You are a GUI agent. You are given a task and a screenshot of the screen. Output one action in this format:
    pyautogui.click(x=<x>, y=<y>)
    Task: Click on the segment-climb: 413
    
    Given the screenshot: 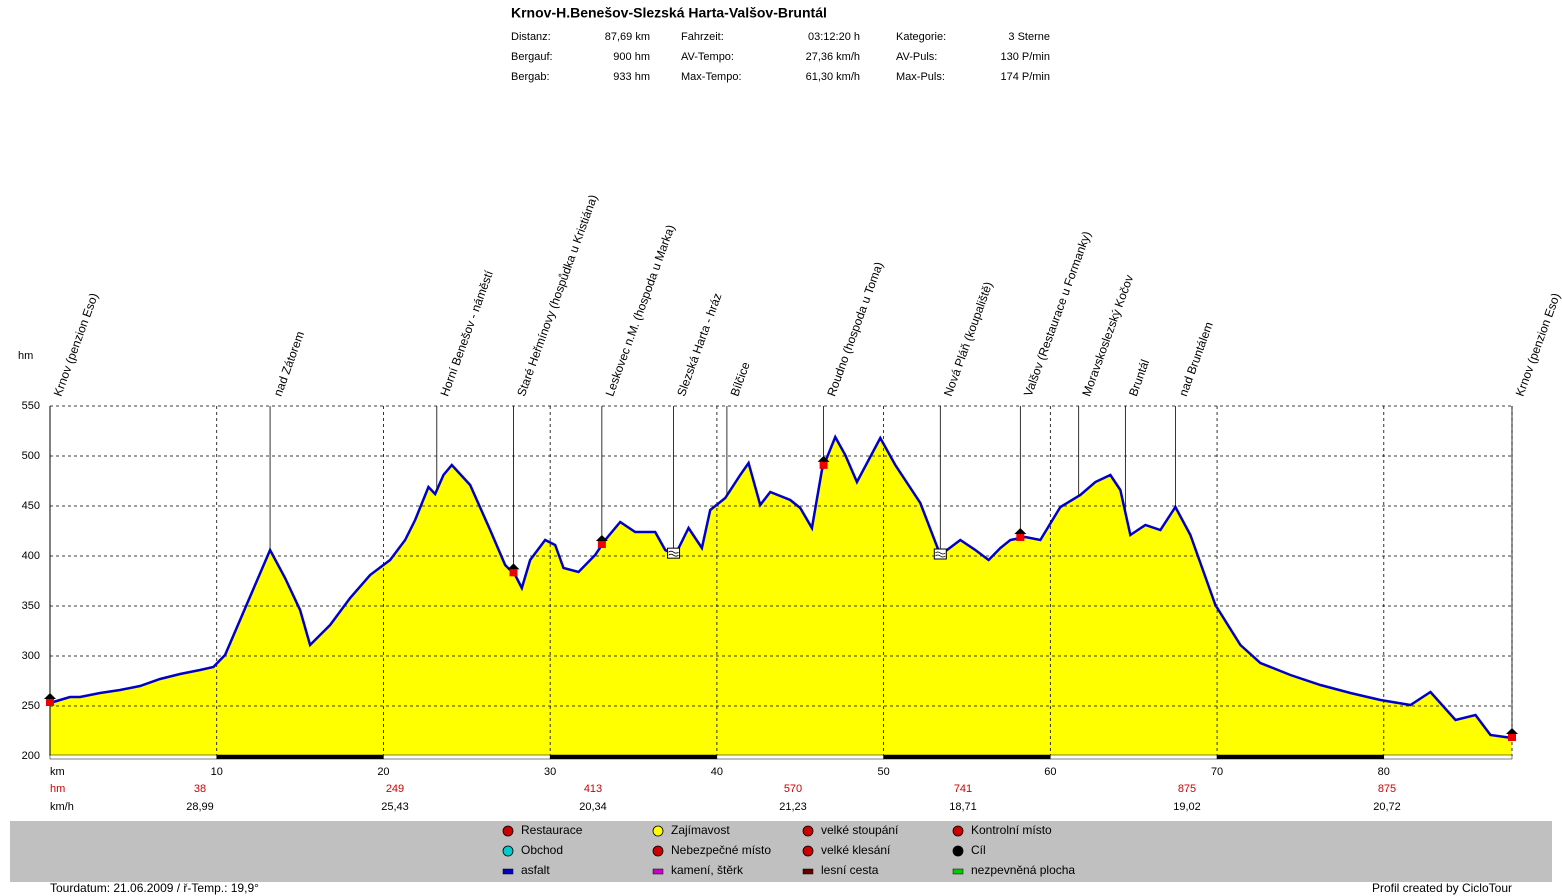 What is the action you would take?
    pyautogui.click(x=593, y=789)
    